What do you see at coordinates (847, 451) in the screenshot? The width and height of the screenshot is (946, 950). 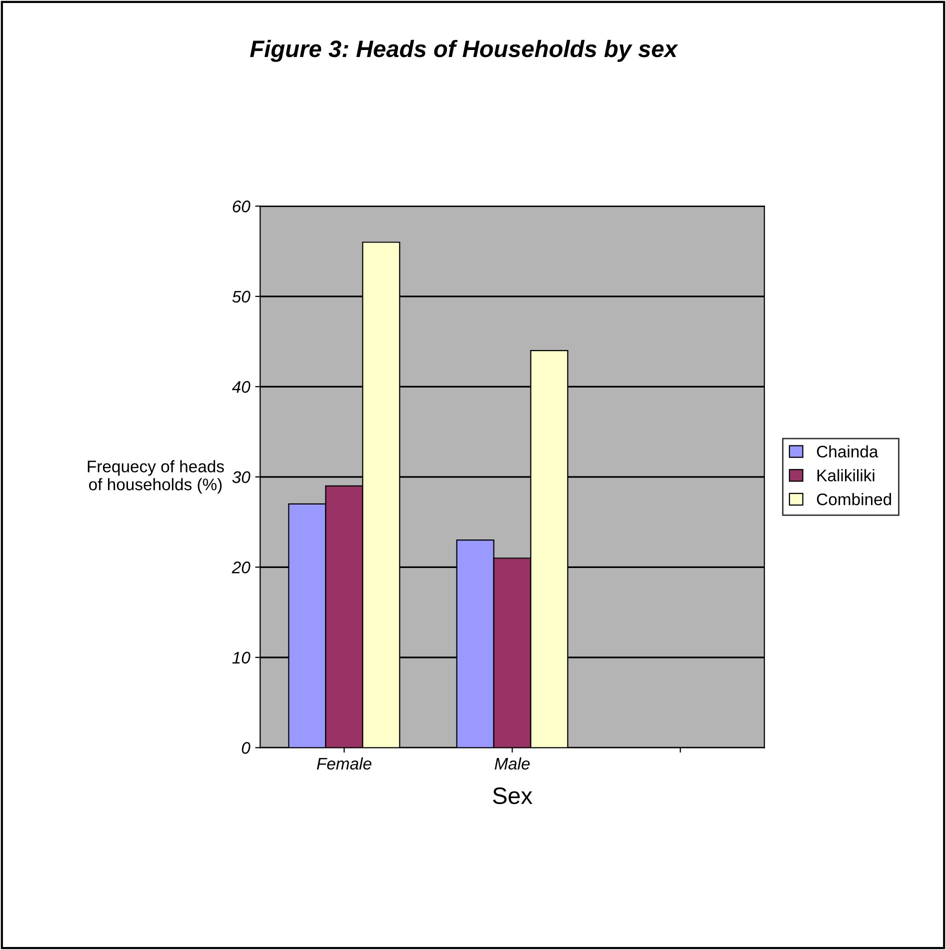 I see `legend-label: Chainda` at bounding box center [847, 451].